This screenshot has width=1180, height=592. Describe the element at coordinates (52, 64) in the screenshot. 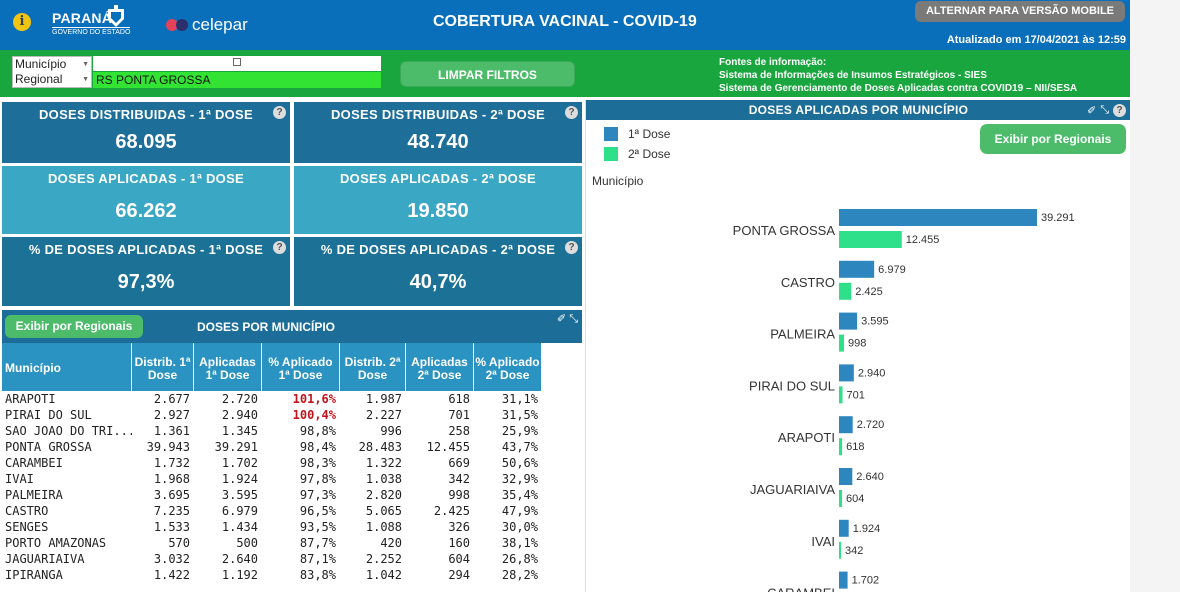

I see `municipio-filter-label: Município ▼` at that location.